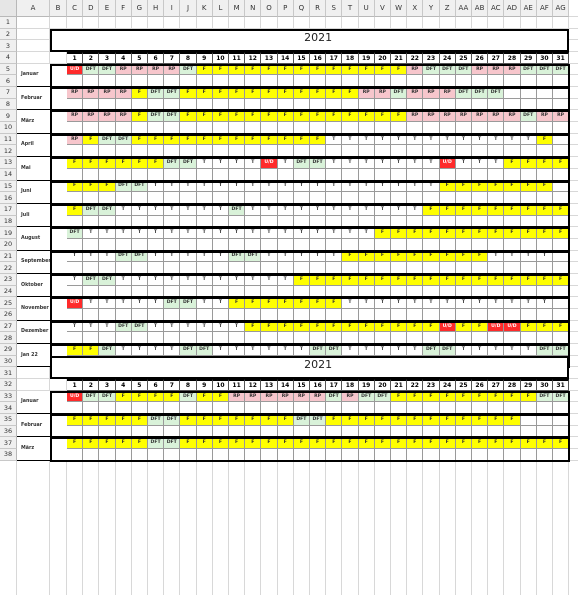 The height and width of the screenshot is (595, 578). What do you see at coordinates (431, 8) in the screenshot?
I see `column-header: Y` at bounding box center [431, 8].